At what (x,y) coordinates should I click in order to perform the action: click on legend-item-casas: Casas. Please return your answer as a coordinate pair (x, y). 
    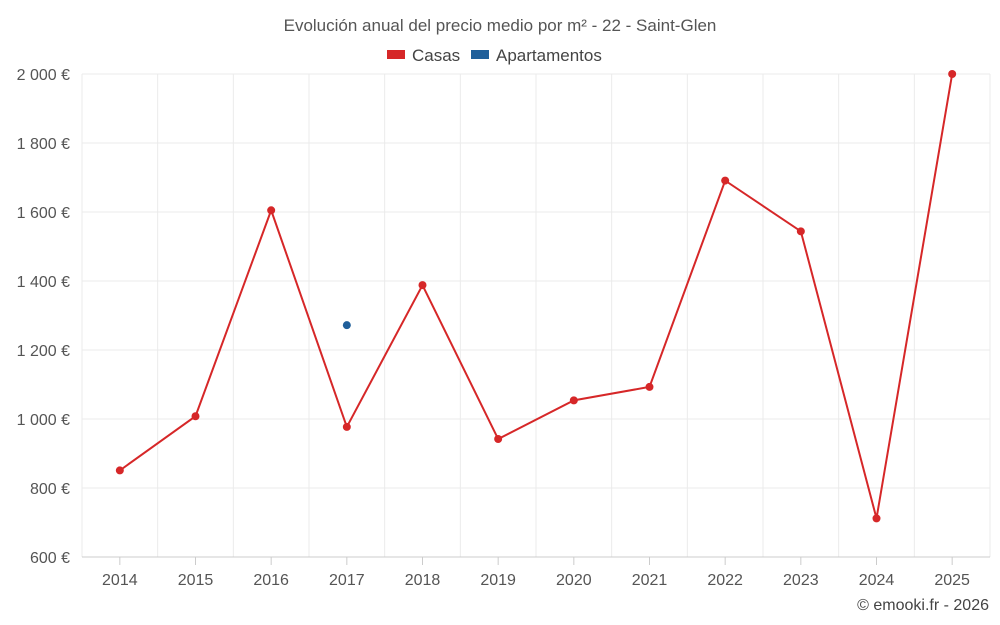
    Looking at the image, I should click on (423, 55).